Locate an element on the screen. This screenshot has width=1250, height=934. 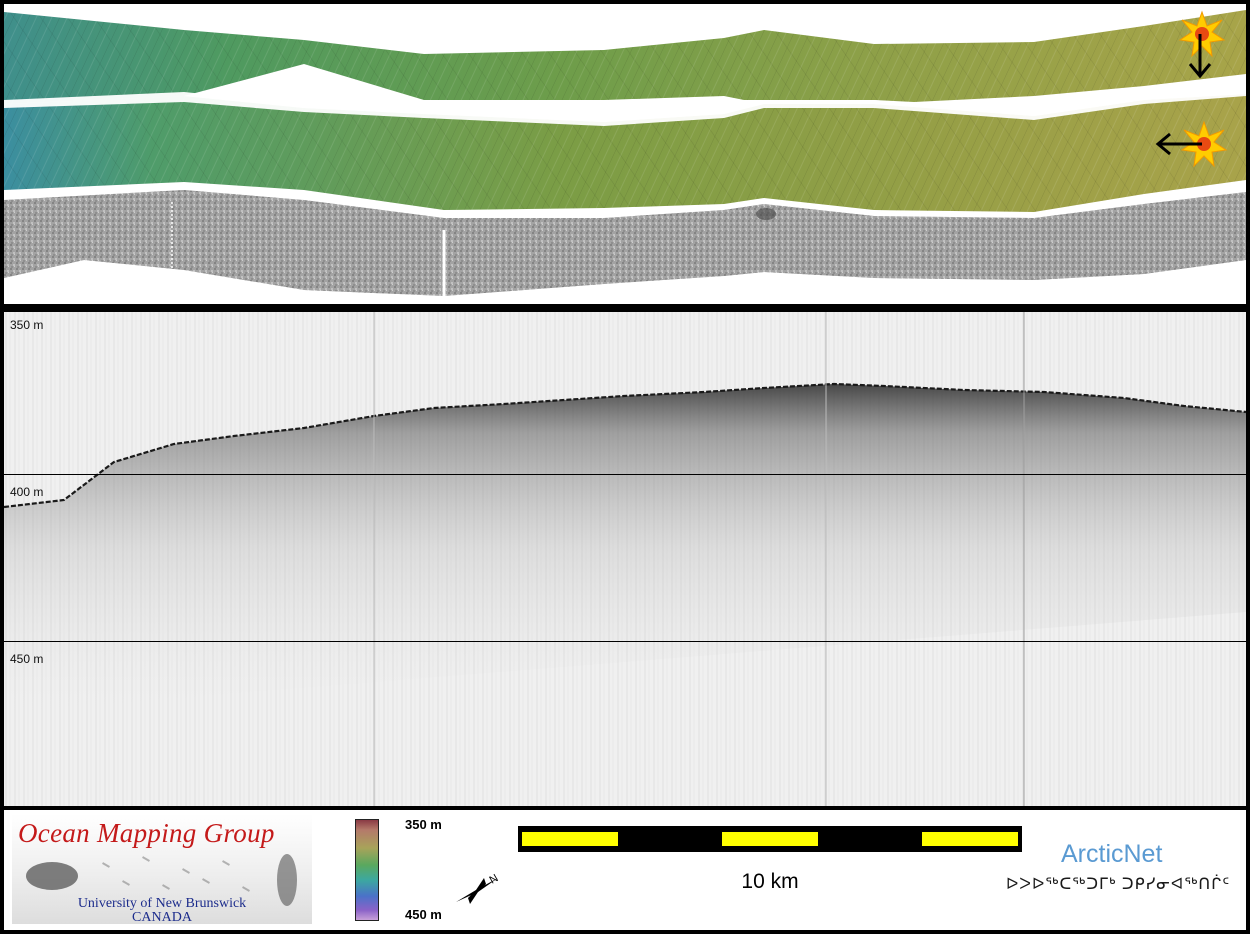
depth-colorbar is located at coordinates (367, 870).